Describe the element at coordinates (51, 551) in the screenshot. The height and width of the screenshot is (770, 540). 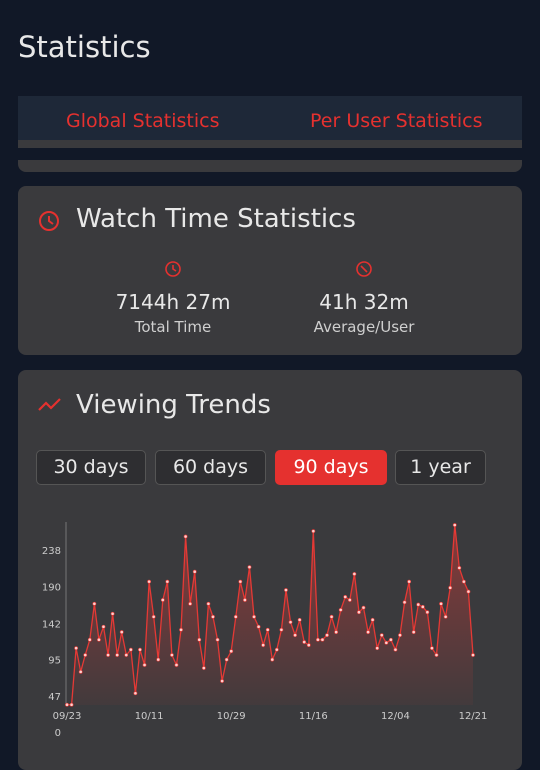
I see `y-tick-label: 238` at that location.